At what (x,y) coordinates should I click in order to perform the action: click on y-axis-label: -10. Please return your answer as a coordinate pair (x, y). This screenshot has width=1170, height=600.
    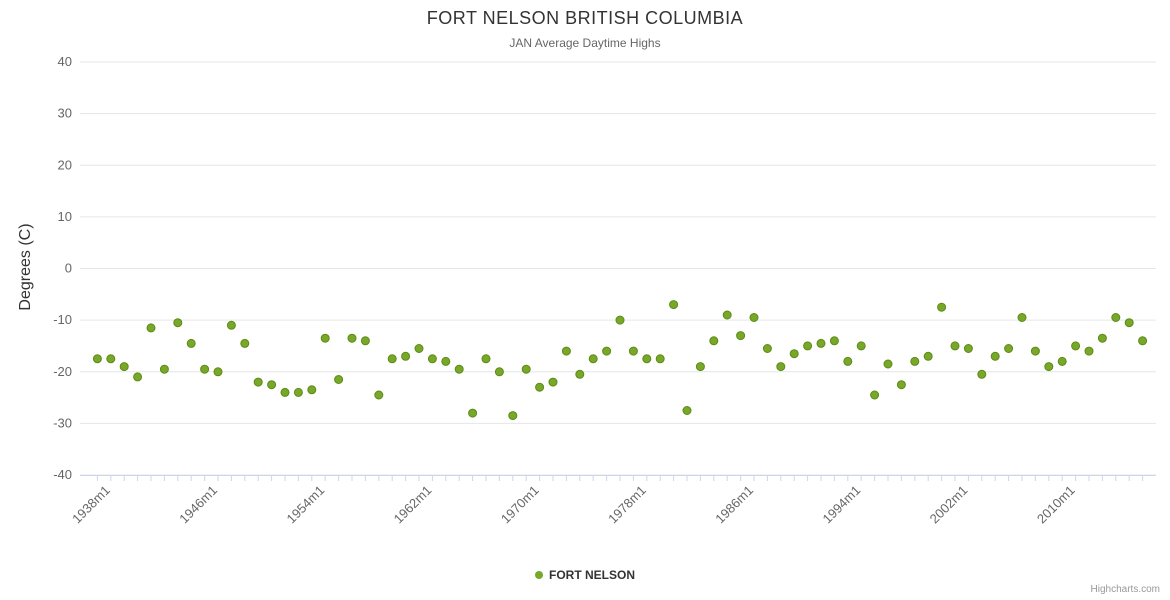
    Looking at the image, I should click on (62, 319).